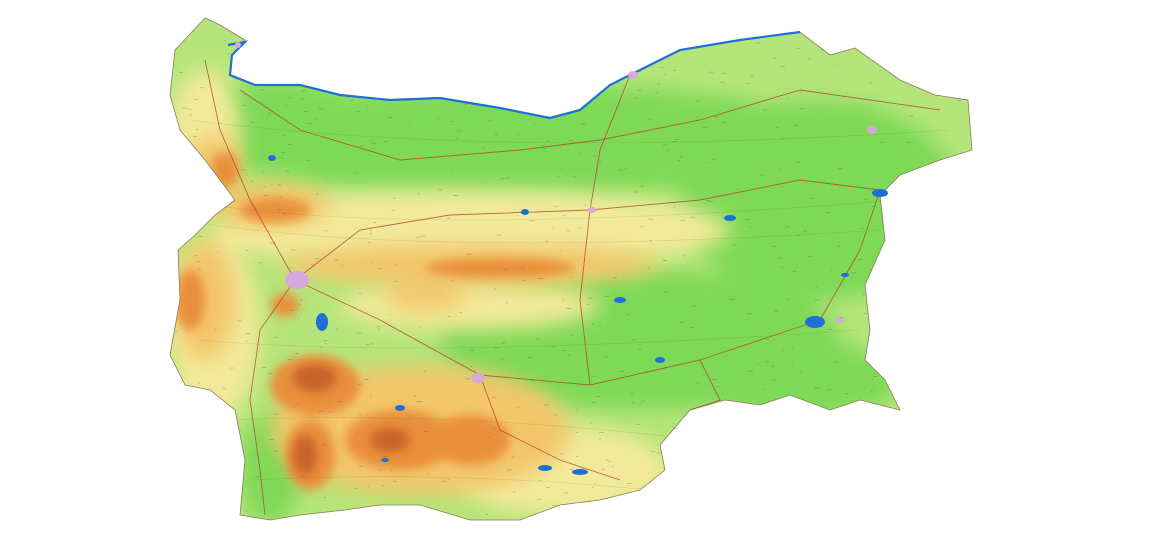 The height and width of the screenshot is (551, 1158). What do you see at coordinates (315, 378) in the screenshot?
I see `musala-peak-area` at bounding box center [315, 378].